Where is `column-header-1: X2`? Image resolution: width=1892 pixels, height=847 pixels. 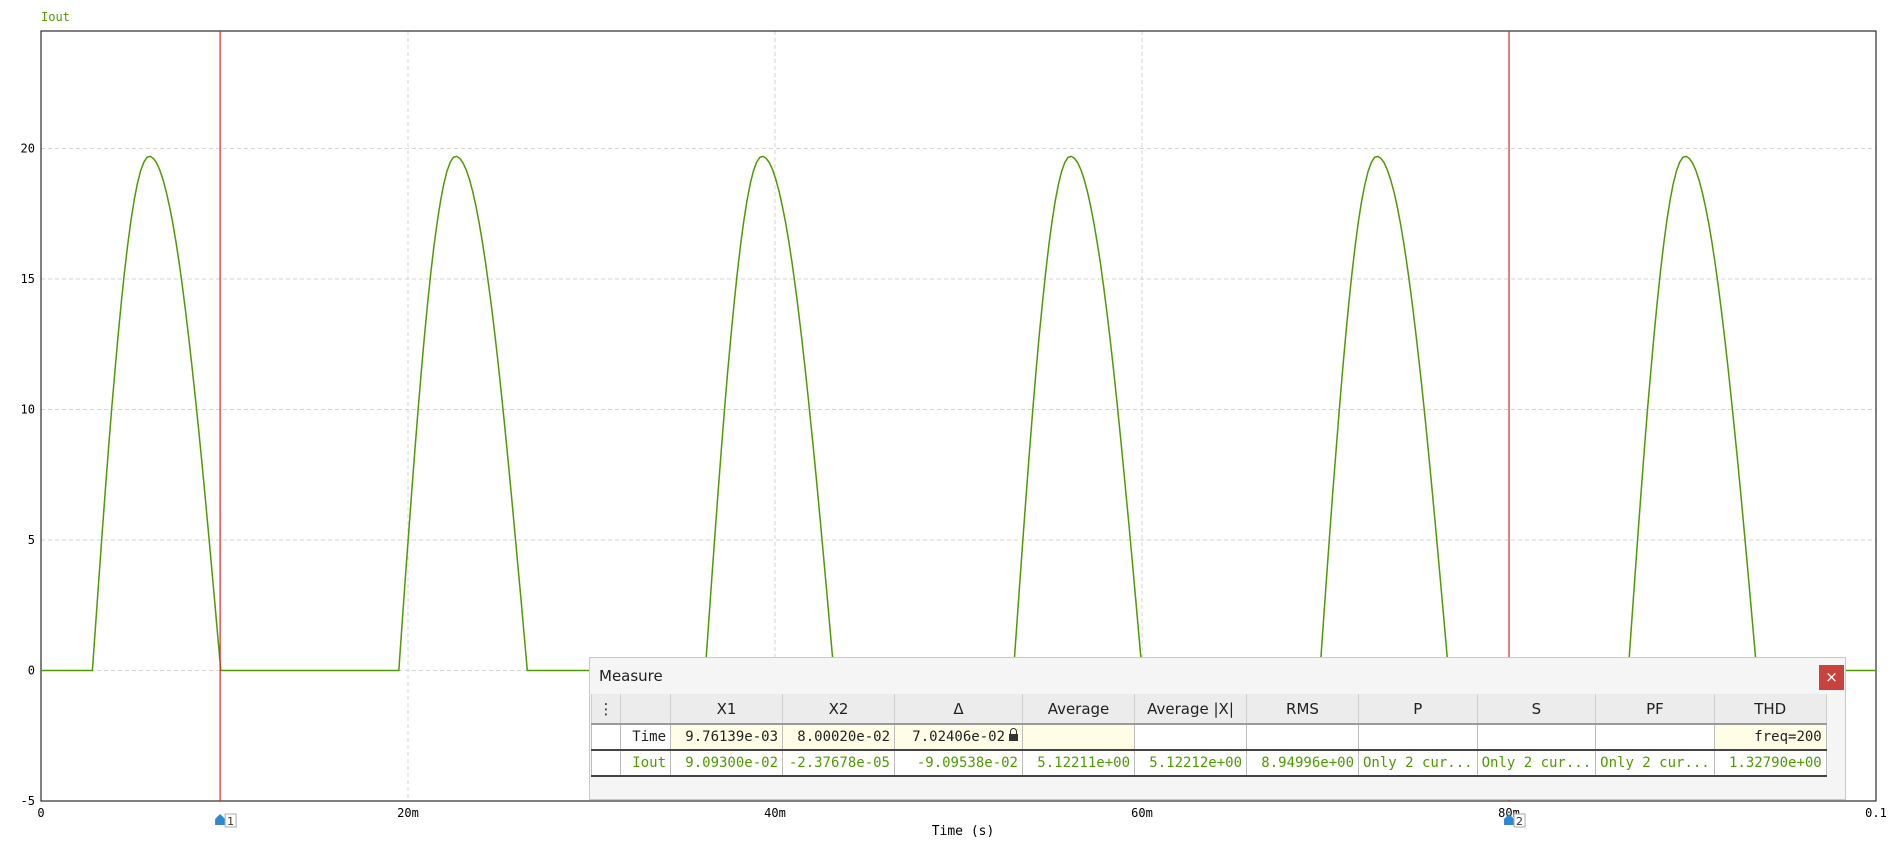
column-header-1: X2 is located at coordinates (838, 709).